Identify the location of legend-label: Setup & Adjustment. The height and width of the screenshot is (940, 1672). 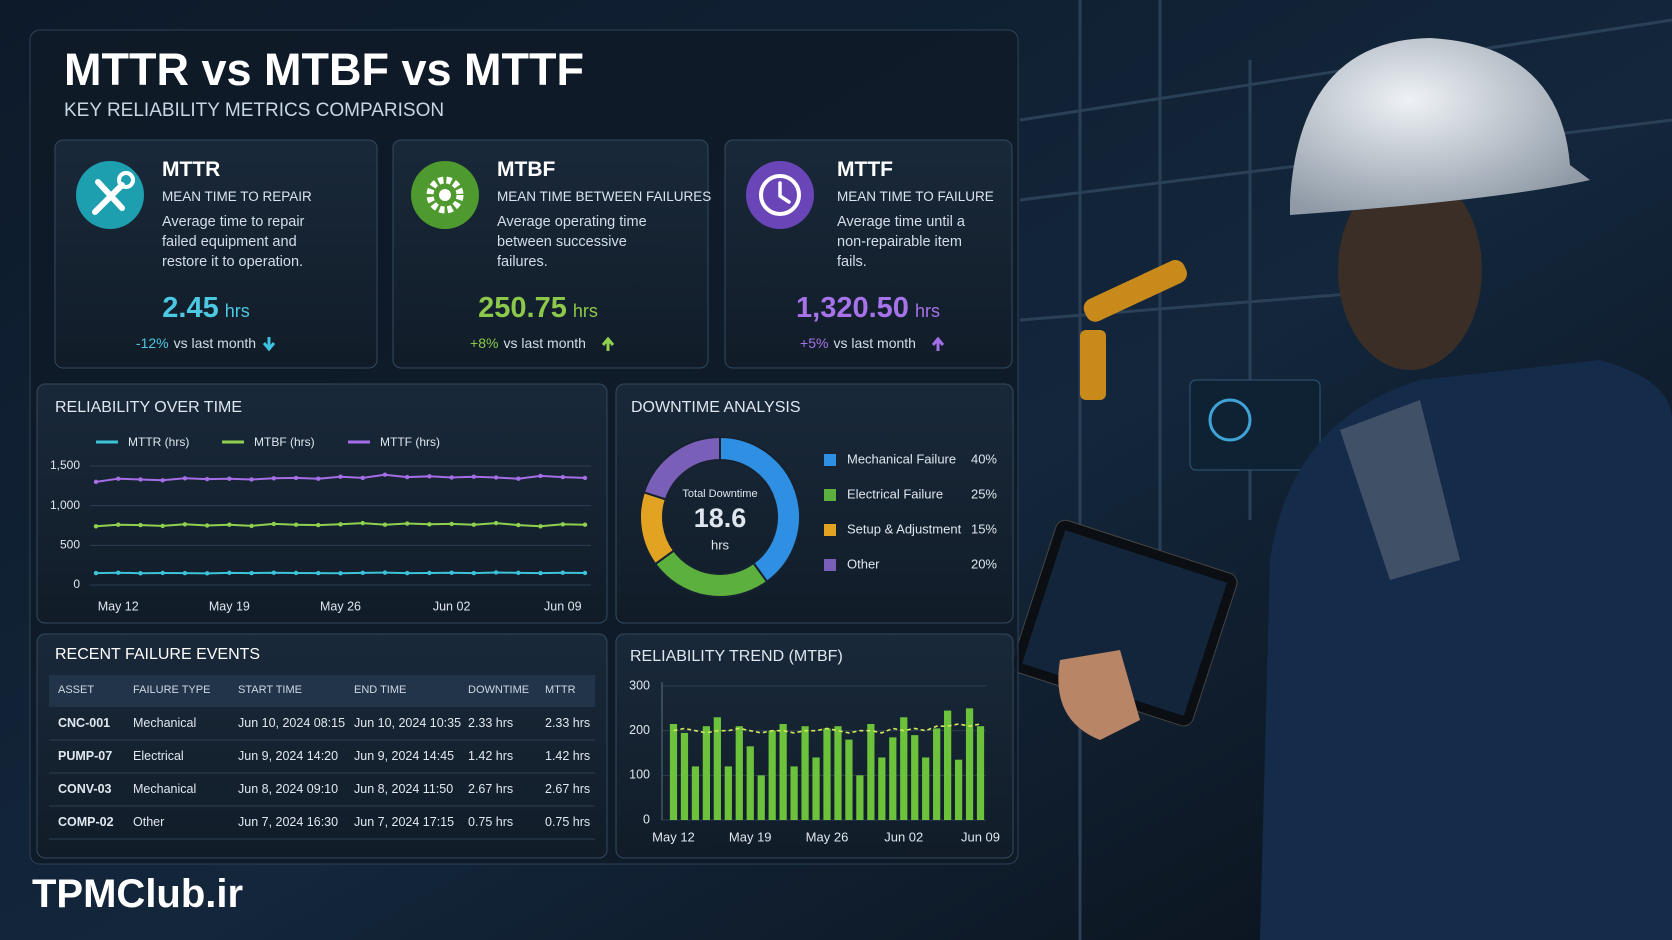
(904, 528).